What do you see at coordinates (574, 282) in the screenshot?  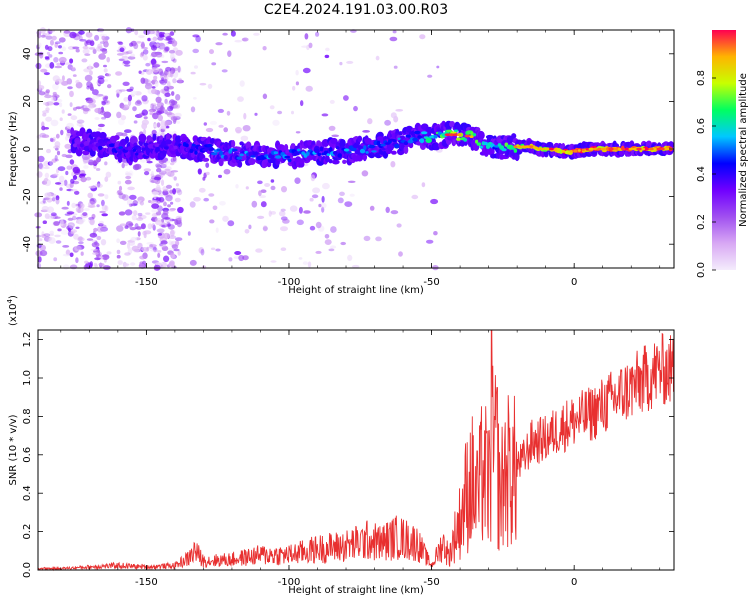 I see `x-tick-label: 0` at bounding box center [574, 282].